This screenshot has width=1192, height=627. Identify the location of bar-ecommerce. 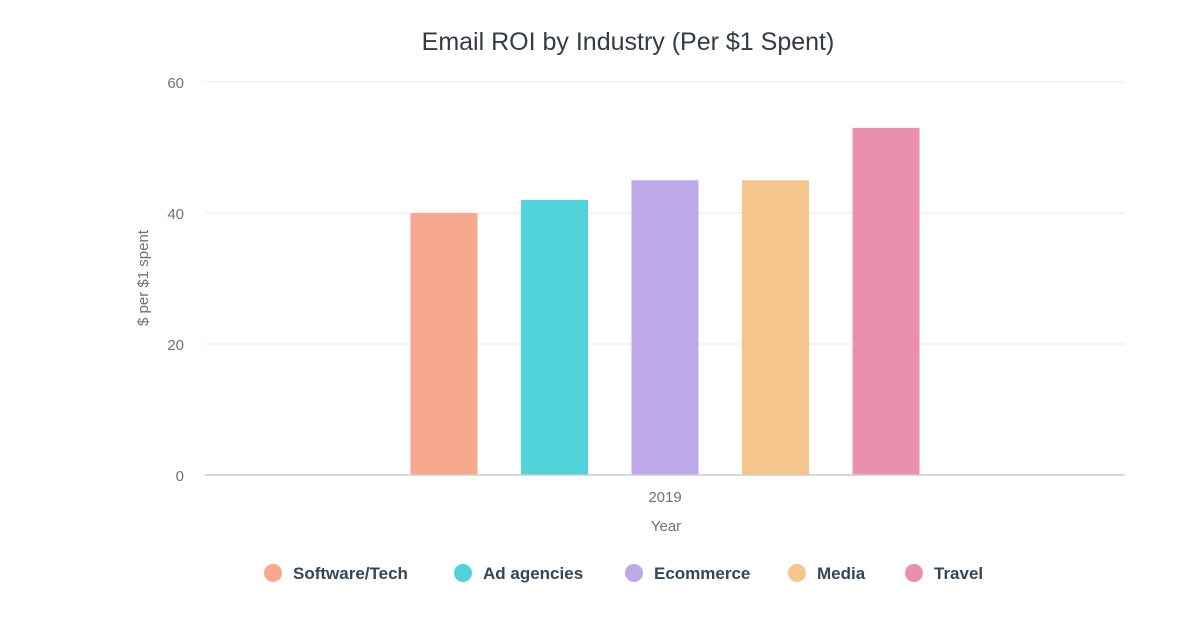
(665, 327).